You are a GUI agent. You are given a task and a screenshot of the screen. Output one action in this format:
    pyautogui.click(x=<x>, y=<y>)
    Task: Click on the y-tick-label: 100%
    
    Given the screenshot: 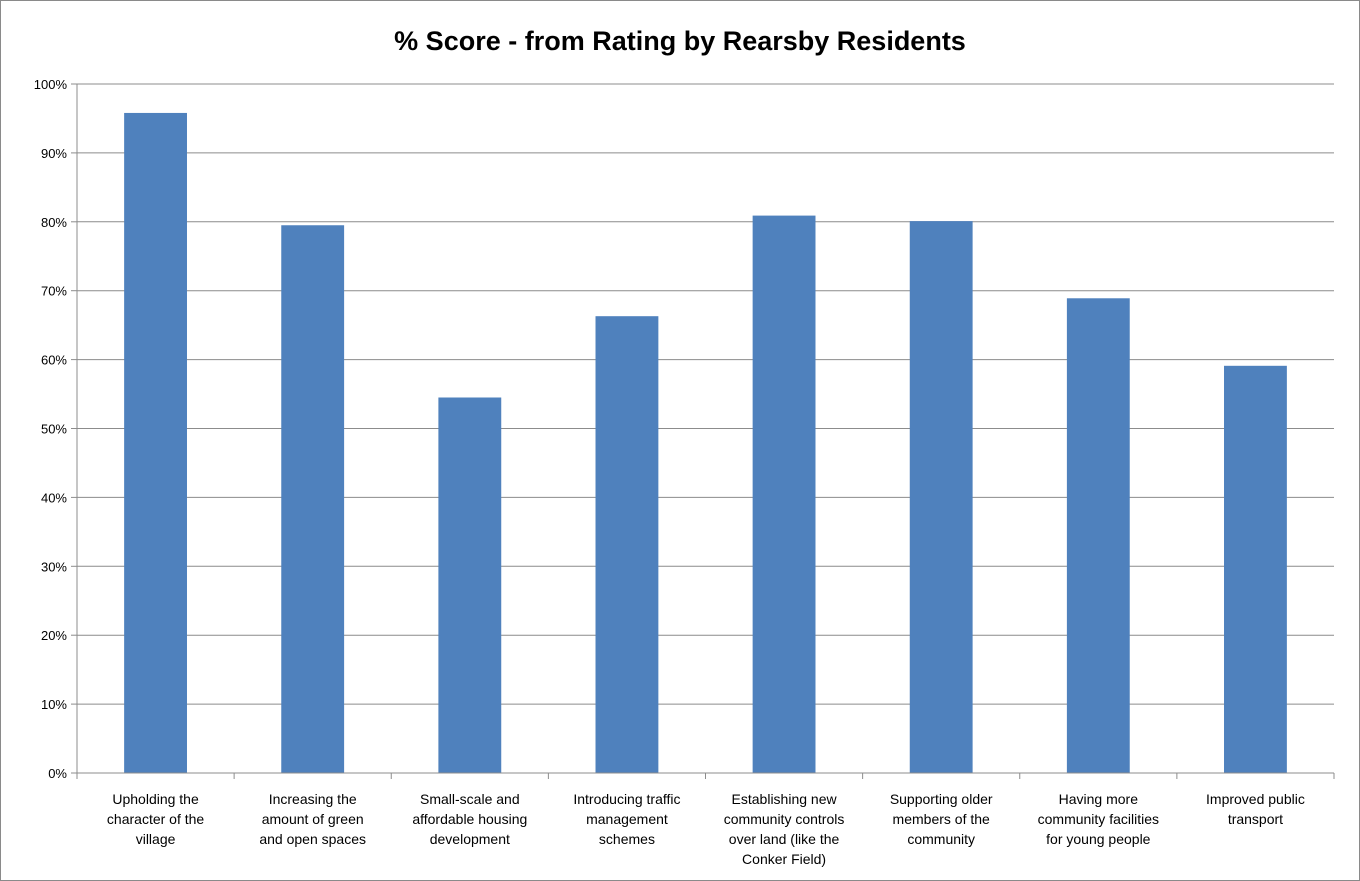 What is the action you would take?
    pyautogui.click(x=51, y=84)
    